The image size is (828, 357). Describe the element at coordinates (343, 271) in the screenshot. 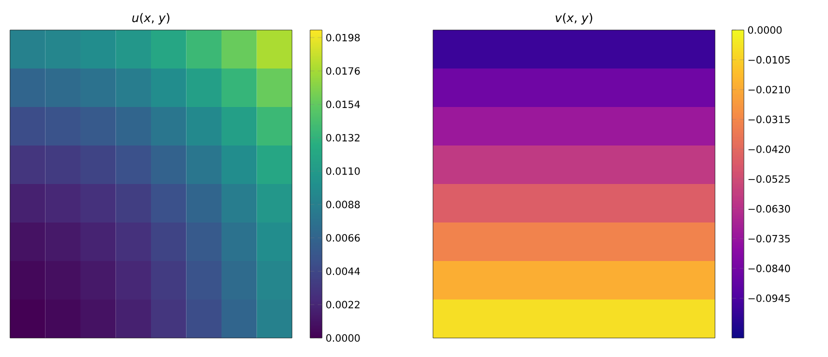

I see `color-bar-label: 0.0044` at that location.